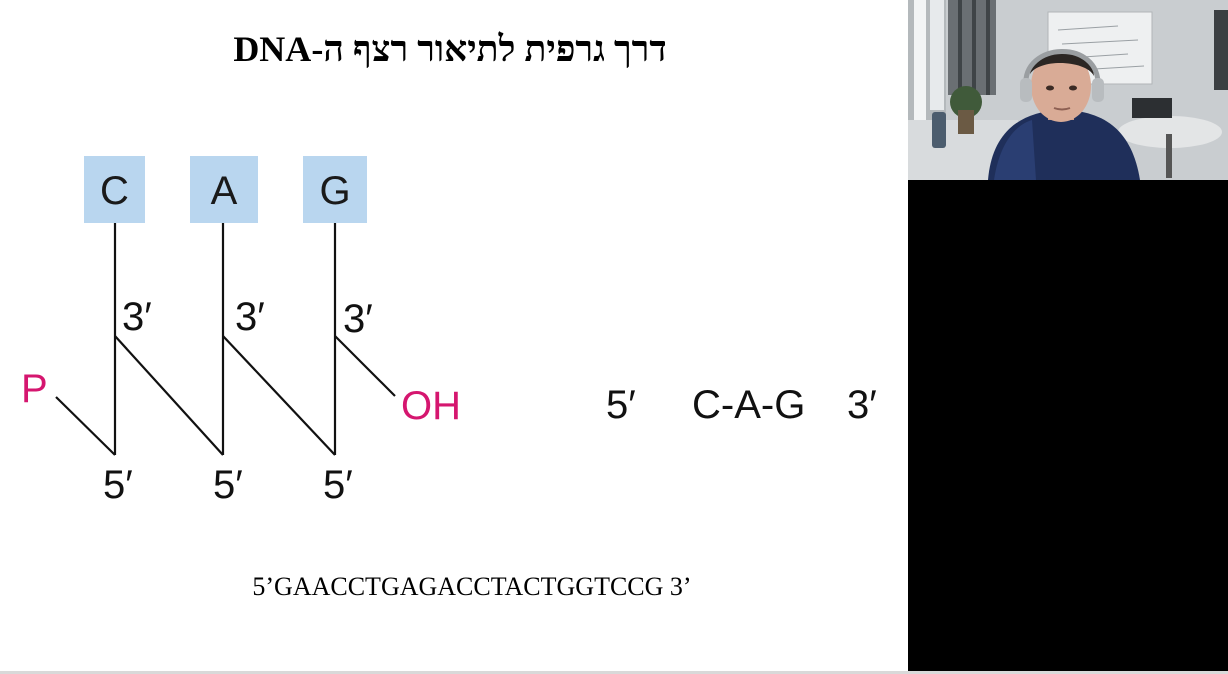  Describe the element at coordinates (358, 319) in the screenshot. I see `prime3-label-3: 3′` at that location.